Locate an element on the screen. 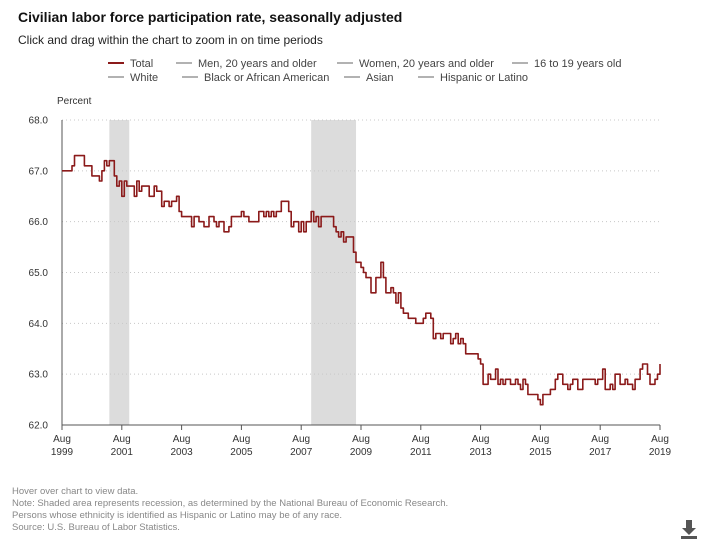 The image size is (708, 548). legend-item: 16 to 19 years old is located at coordinates (566, 64).